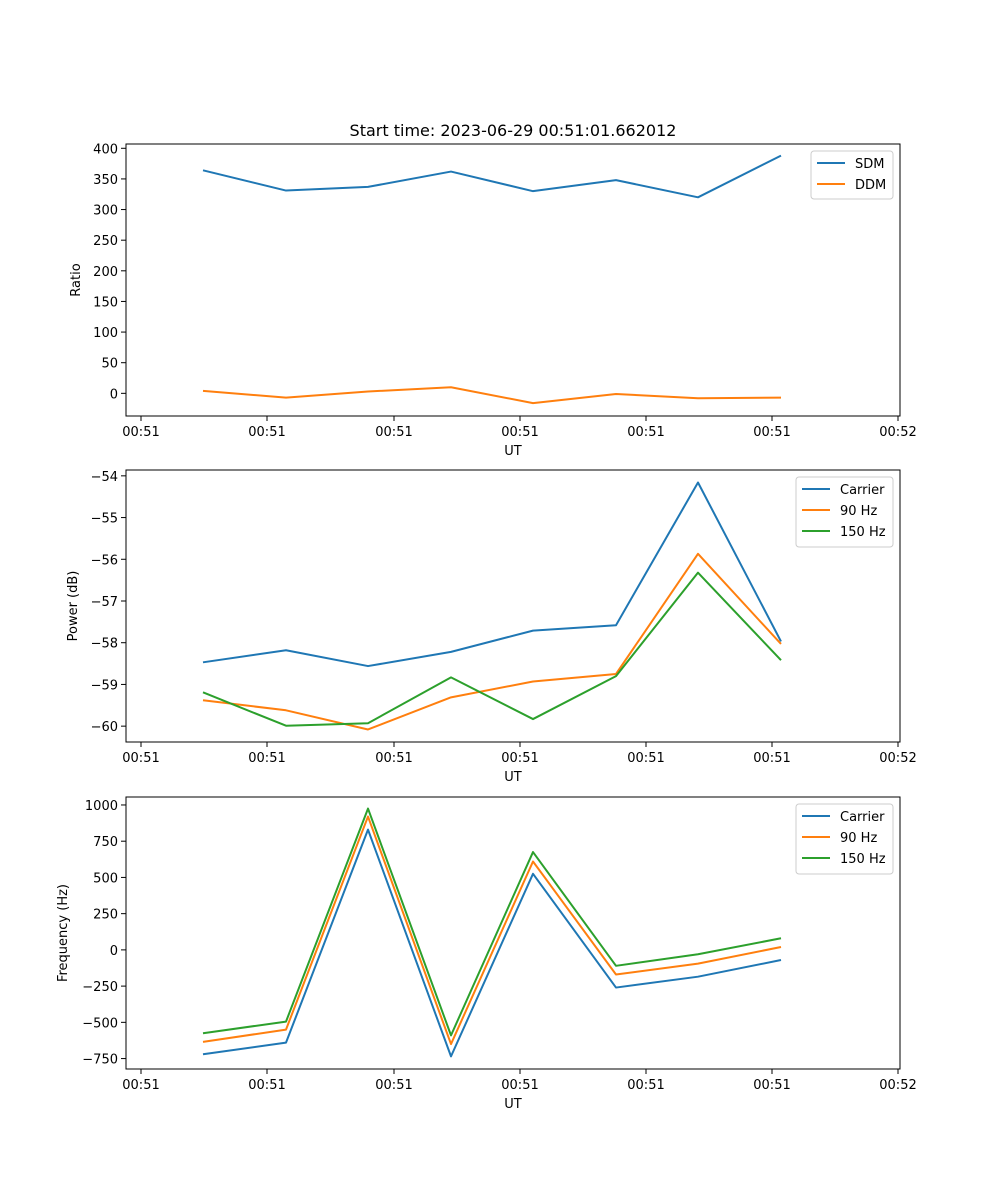 The image size is (1000, 1200). I want to click on legend-label: SDM, so click(869, 164).